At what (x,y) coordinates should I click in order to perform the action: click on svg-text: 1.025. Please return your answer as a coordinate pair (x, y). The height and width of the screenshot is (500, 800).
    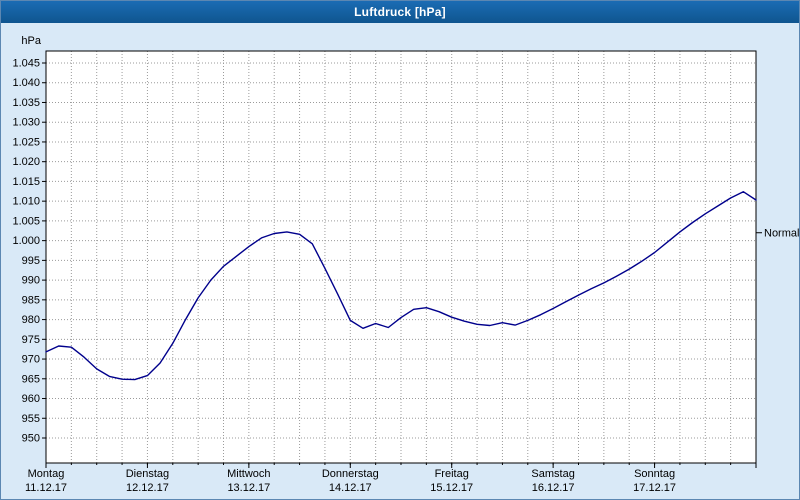
    Looking at the image, I should click on (26, 142).